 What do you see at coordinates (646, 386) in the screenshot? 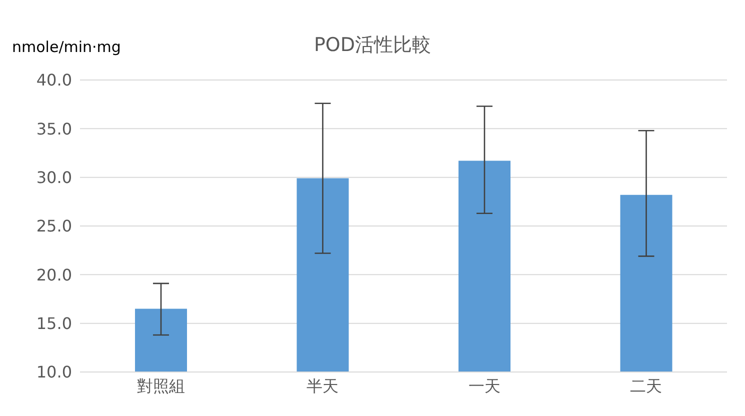
I see `x-tick-label: 二天` at bounding box center [646, 386].